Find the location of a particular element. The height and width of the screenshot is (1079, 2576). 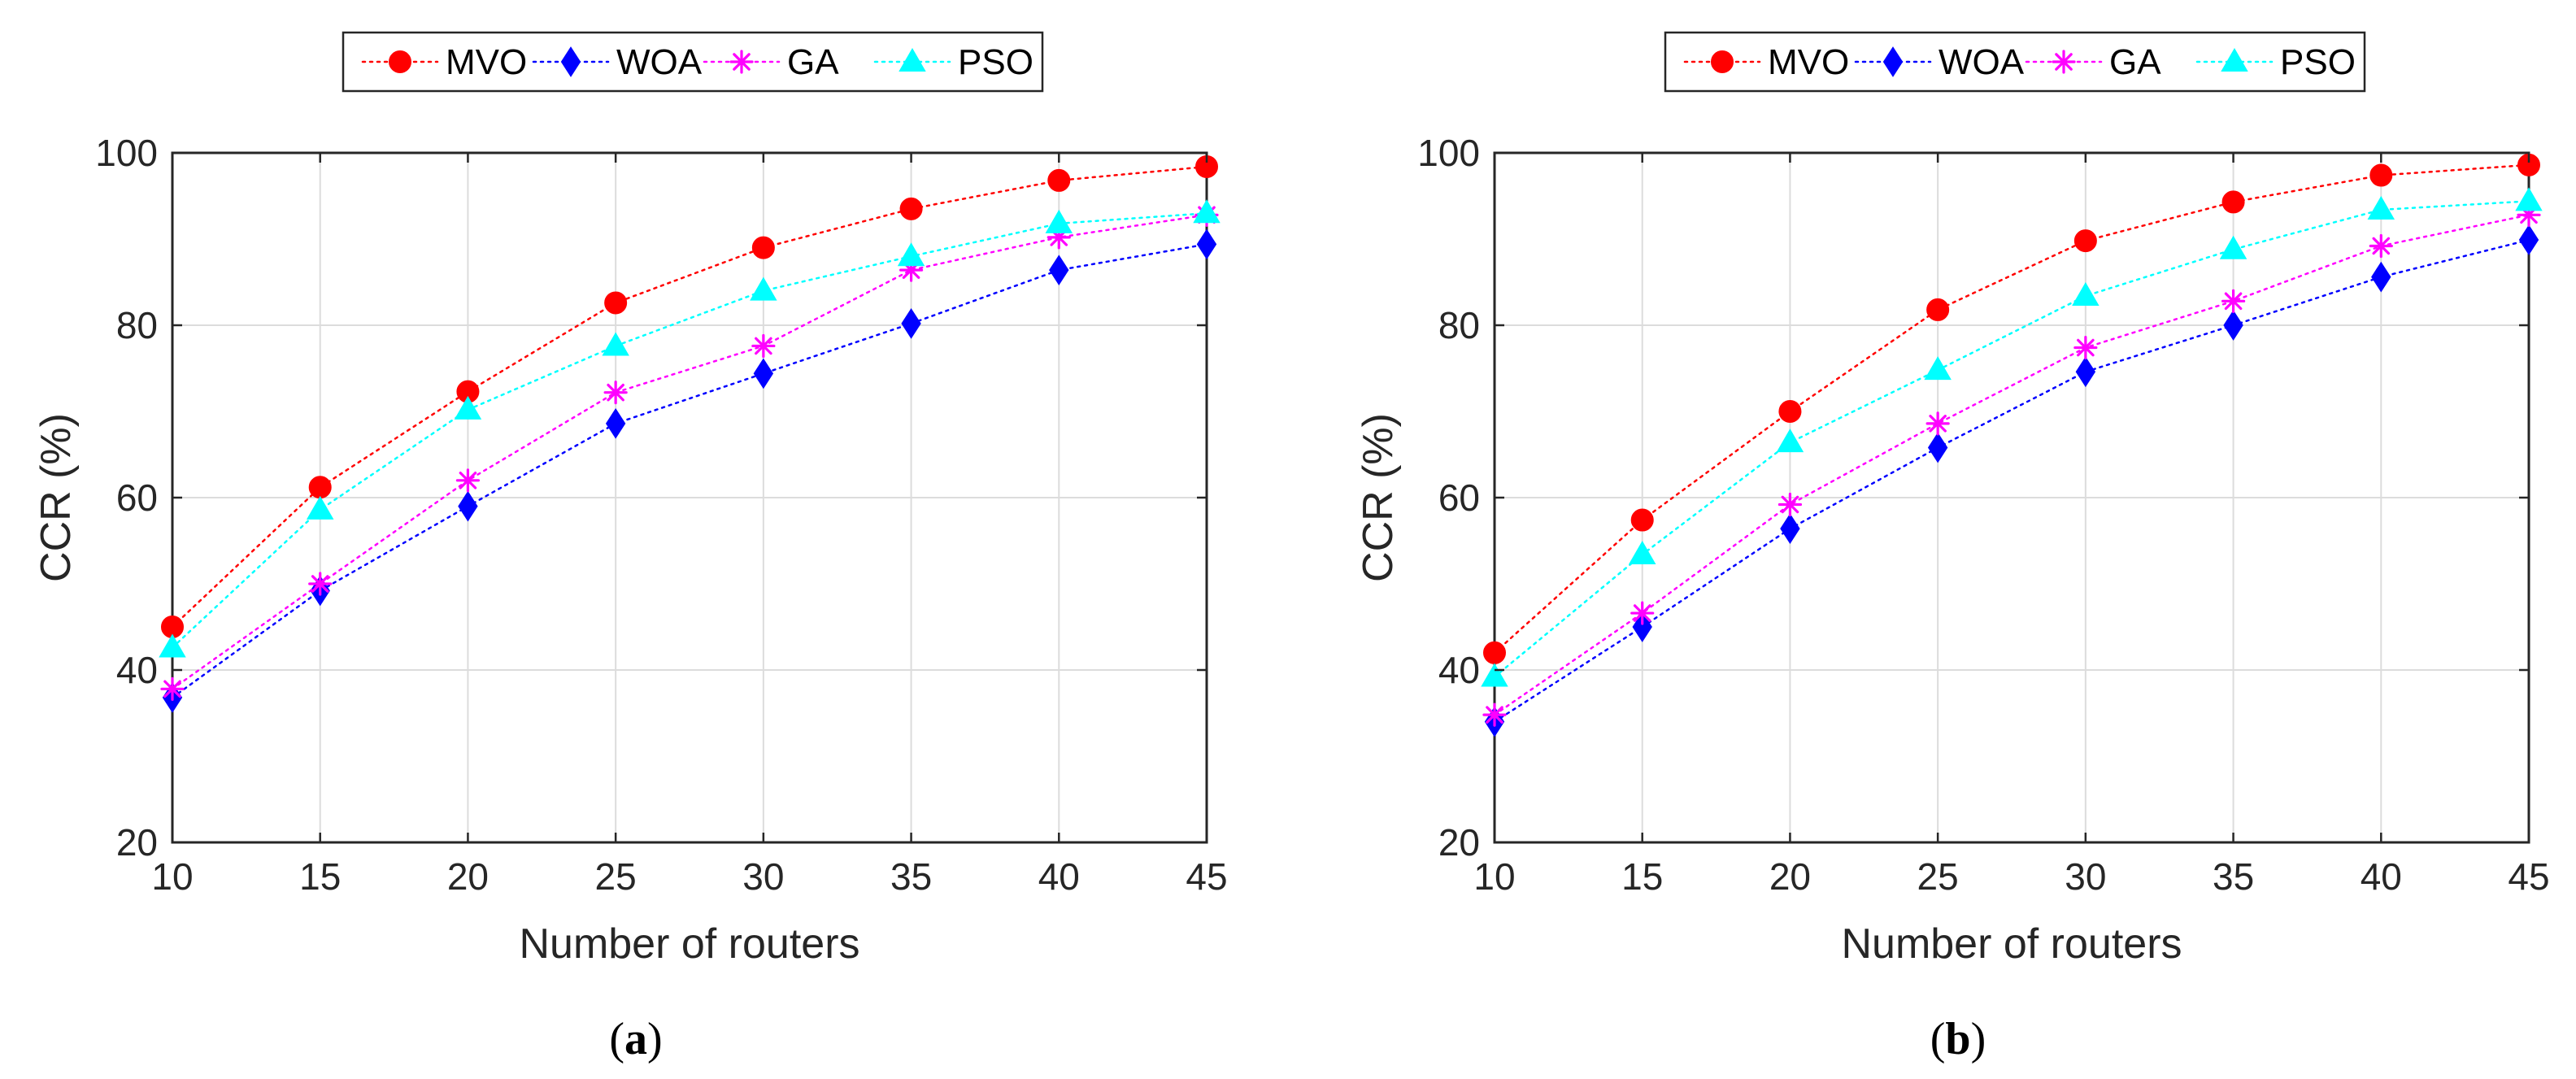

y-tick-label: 20 is located at coordinates (1459, 842).